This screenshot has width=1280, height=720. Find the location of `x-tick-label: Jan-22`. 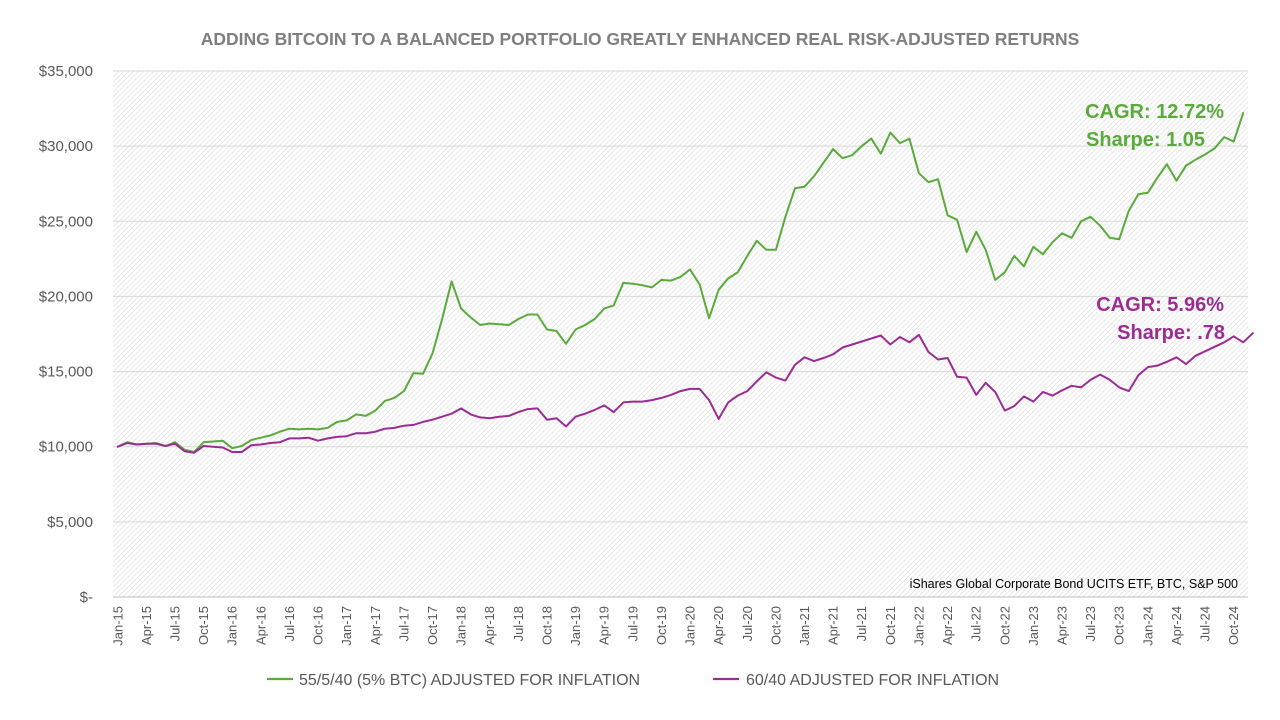

x-tick-label: Jan-22 is located at coordinates (918, 626).